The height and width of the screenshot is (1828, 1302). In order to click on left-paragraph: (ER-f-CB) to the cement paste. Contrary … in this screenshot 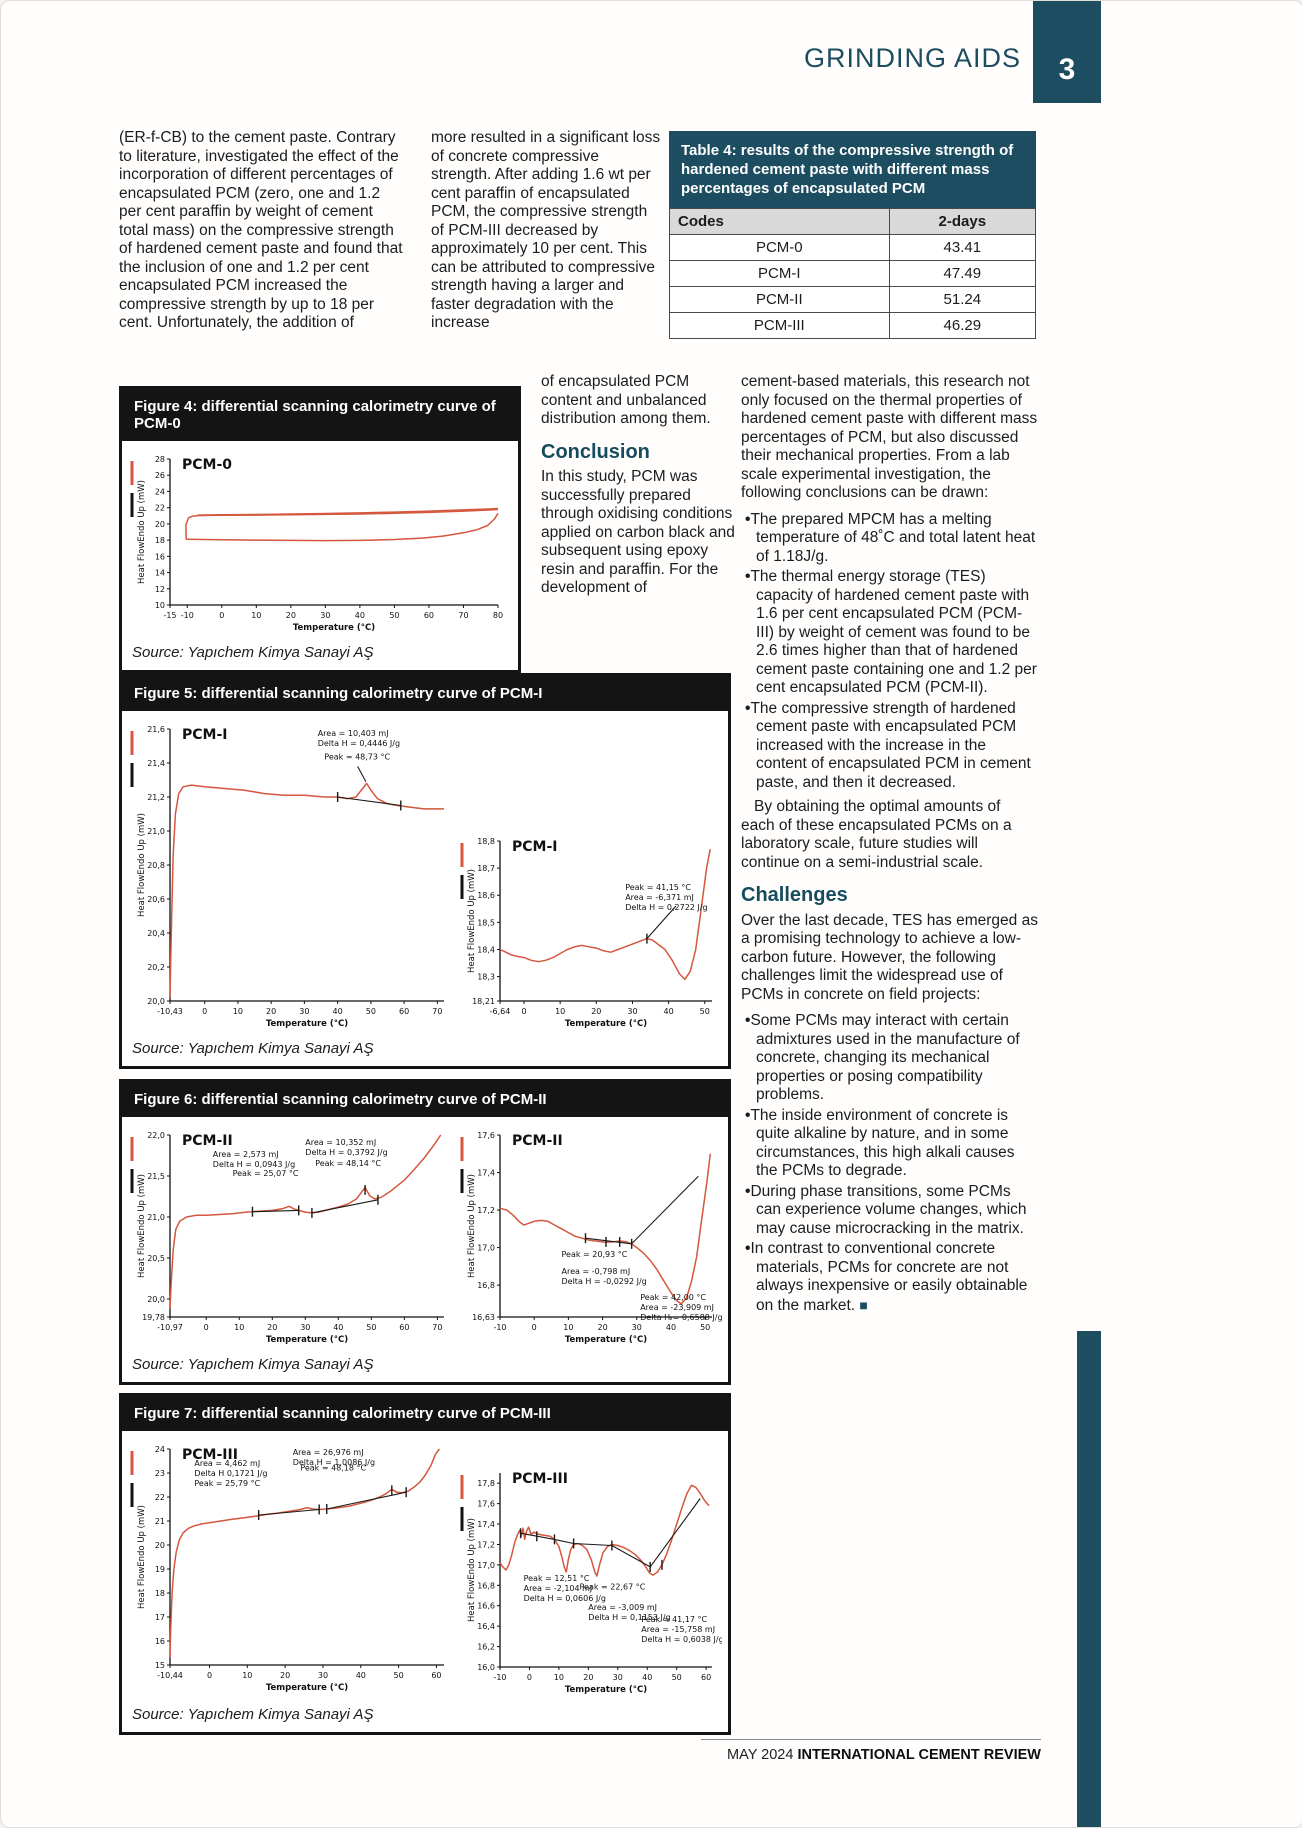, I will do `click(261, 230)`.